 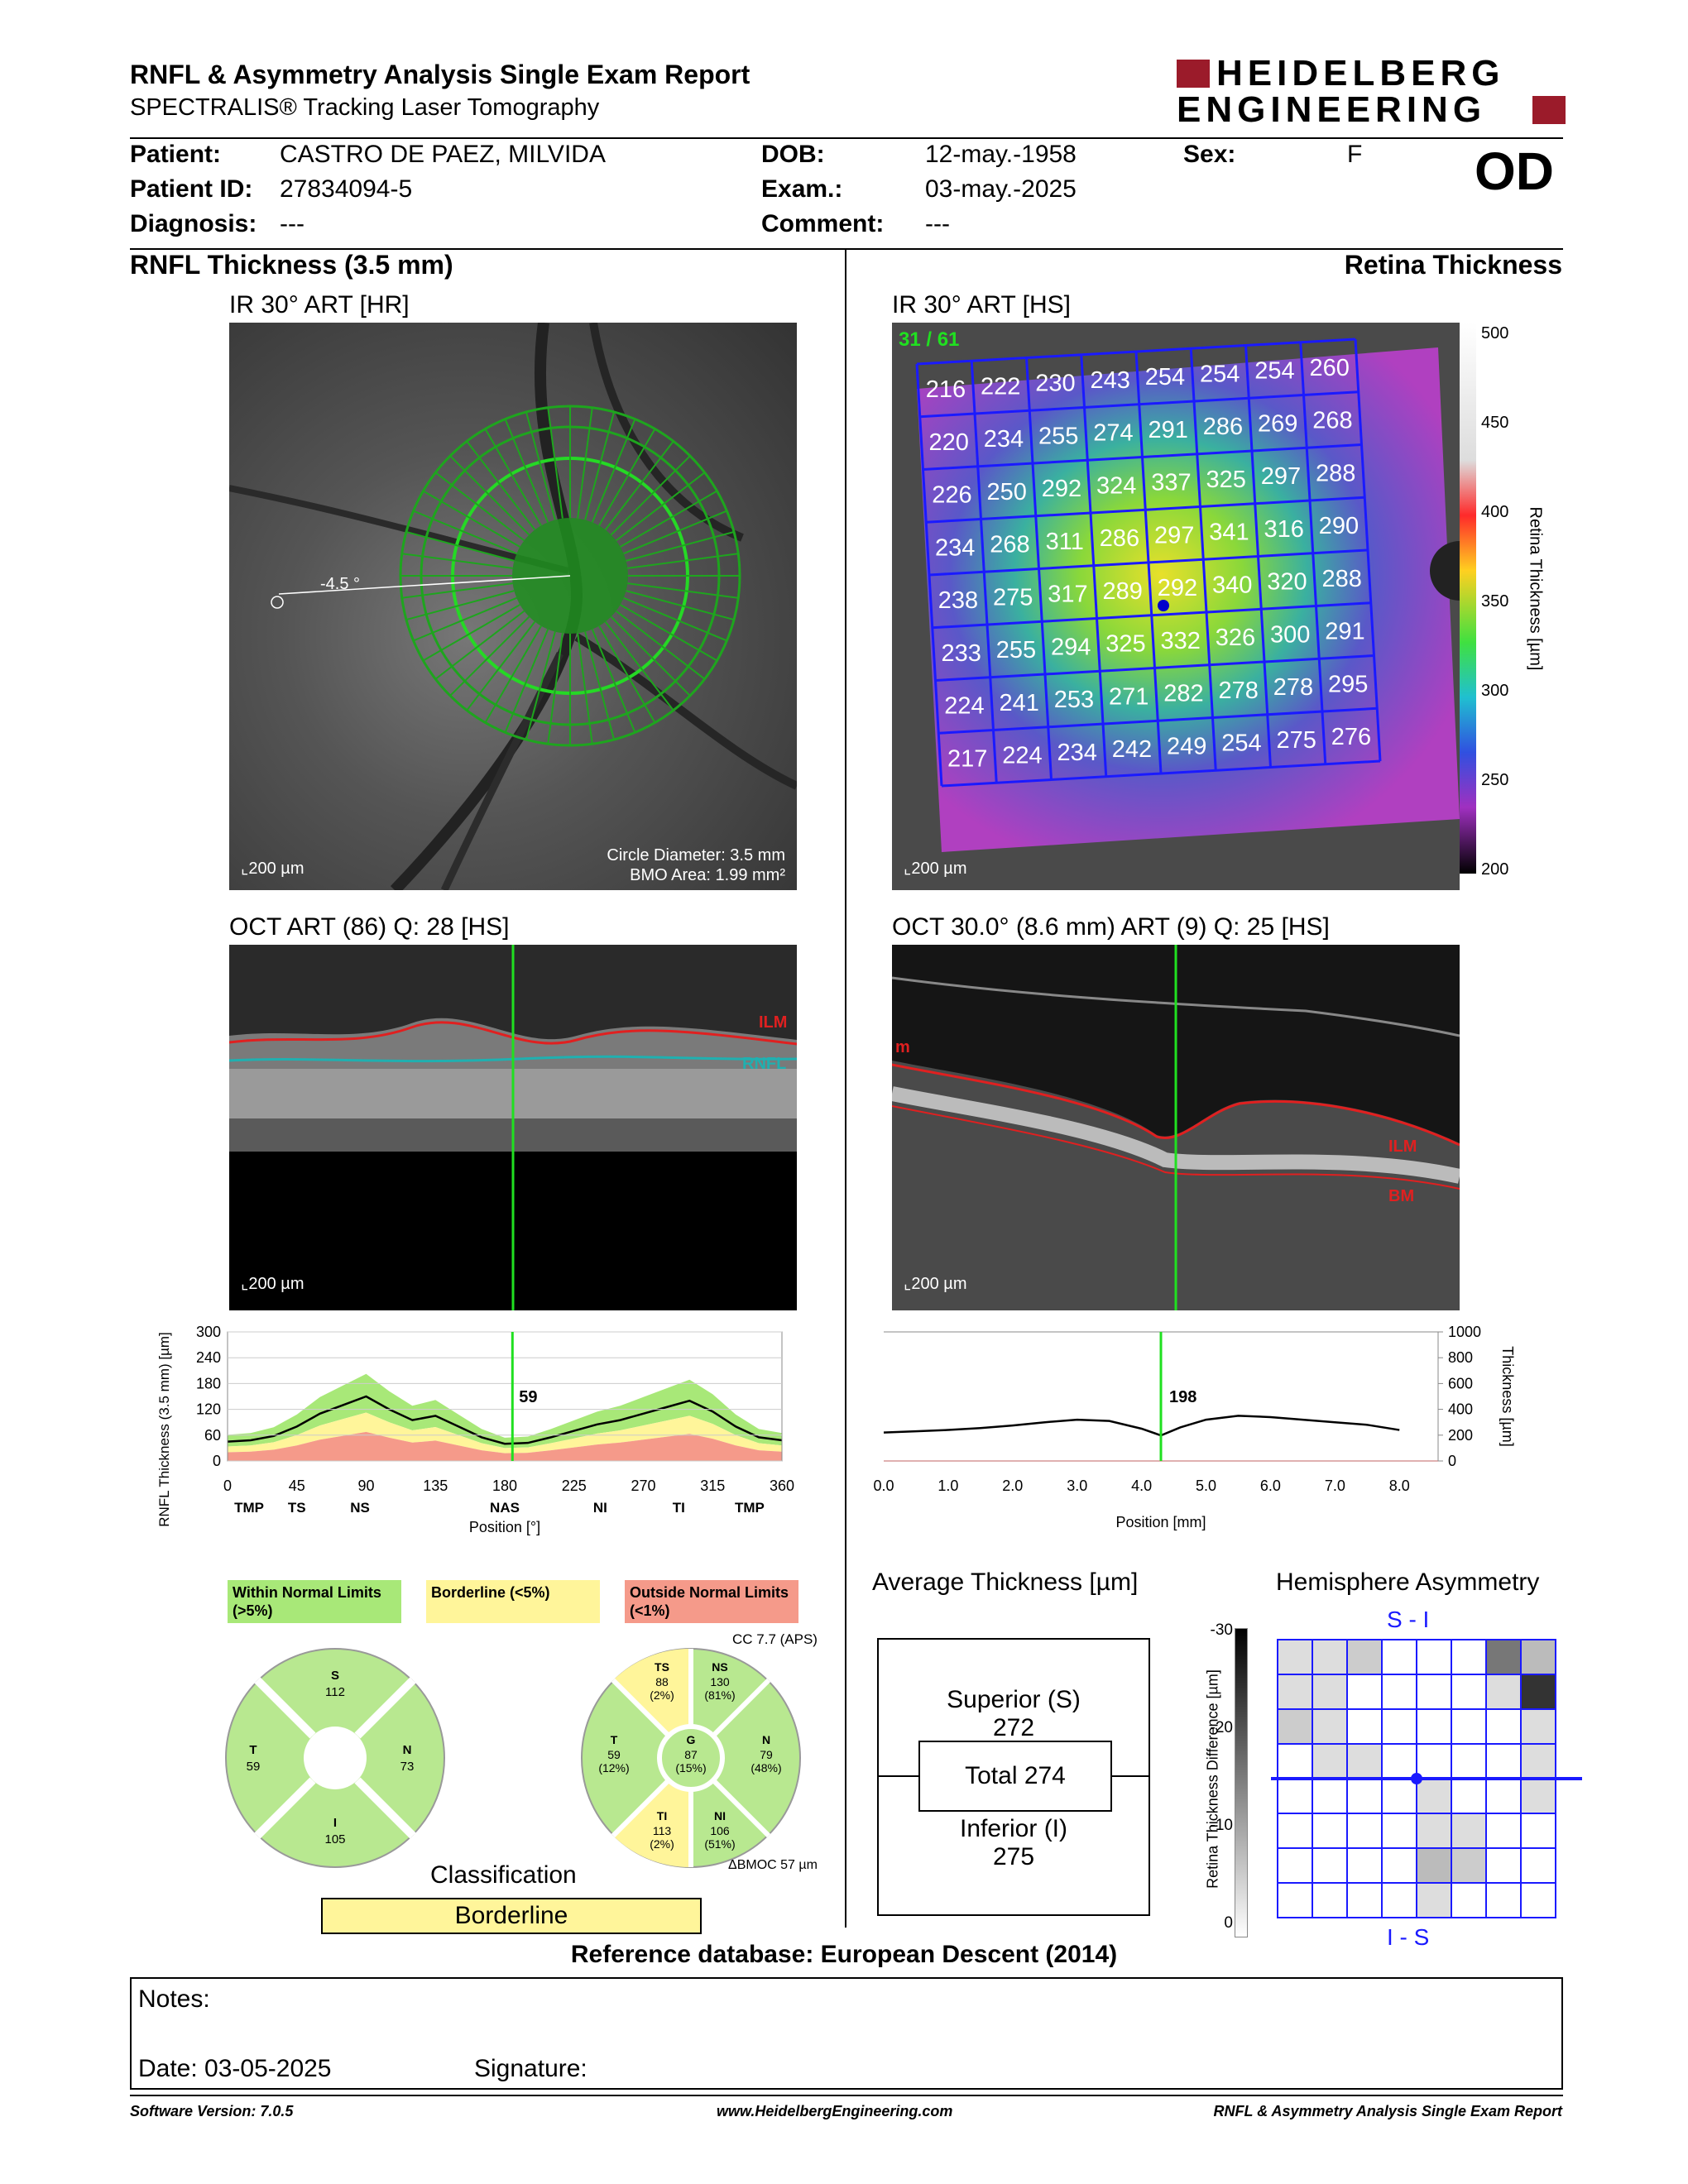 I want to click on diagnosis-label: Diagnosis:, so click(x=193, y=223).